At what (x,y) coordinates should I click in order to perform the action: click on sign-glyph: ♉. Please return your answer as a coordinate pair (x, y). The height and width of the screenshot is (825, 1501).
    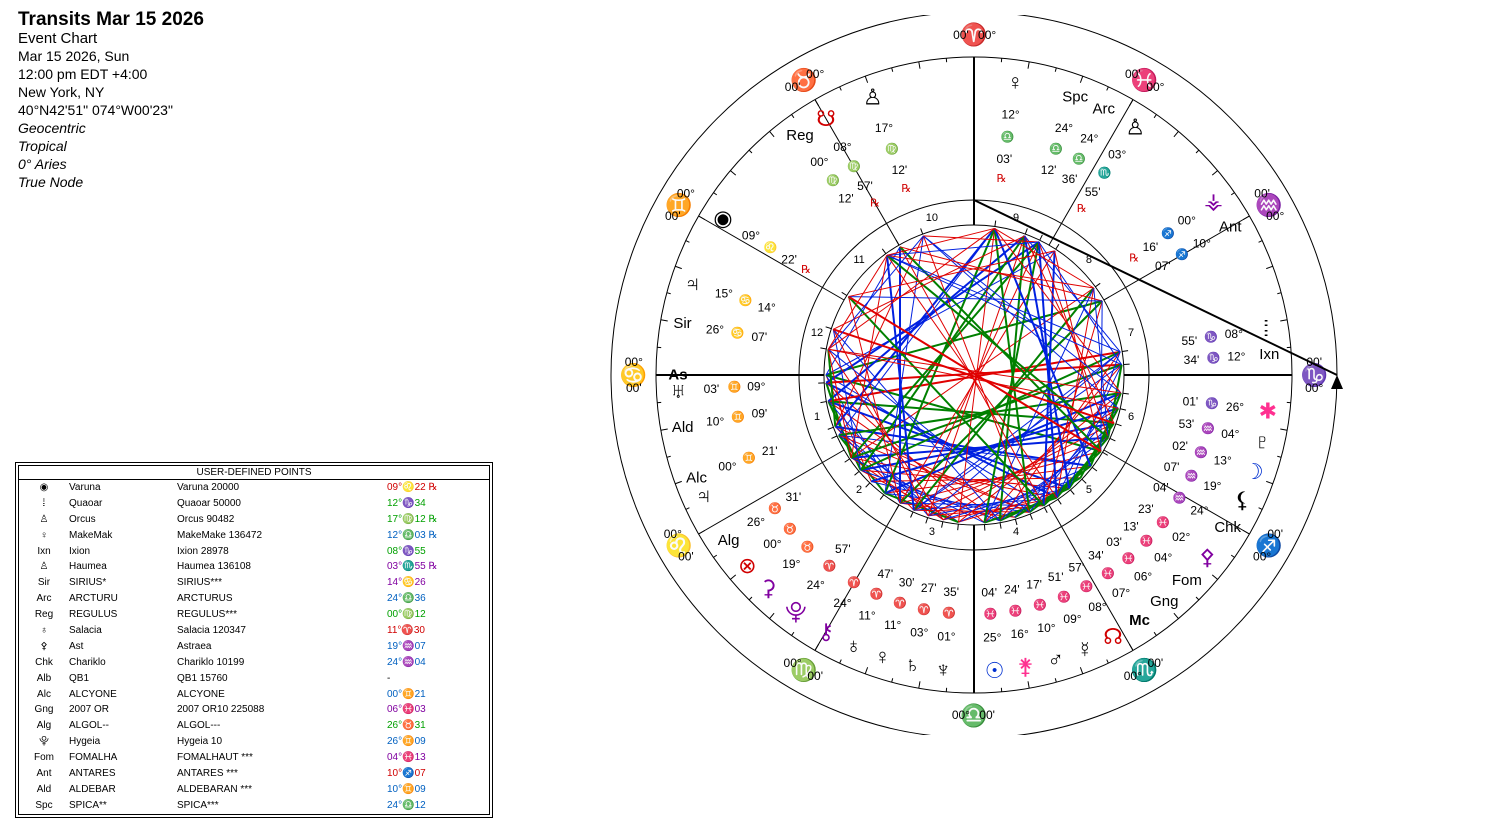
    Looking at the image, I should click on (803, 80).